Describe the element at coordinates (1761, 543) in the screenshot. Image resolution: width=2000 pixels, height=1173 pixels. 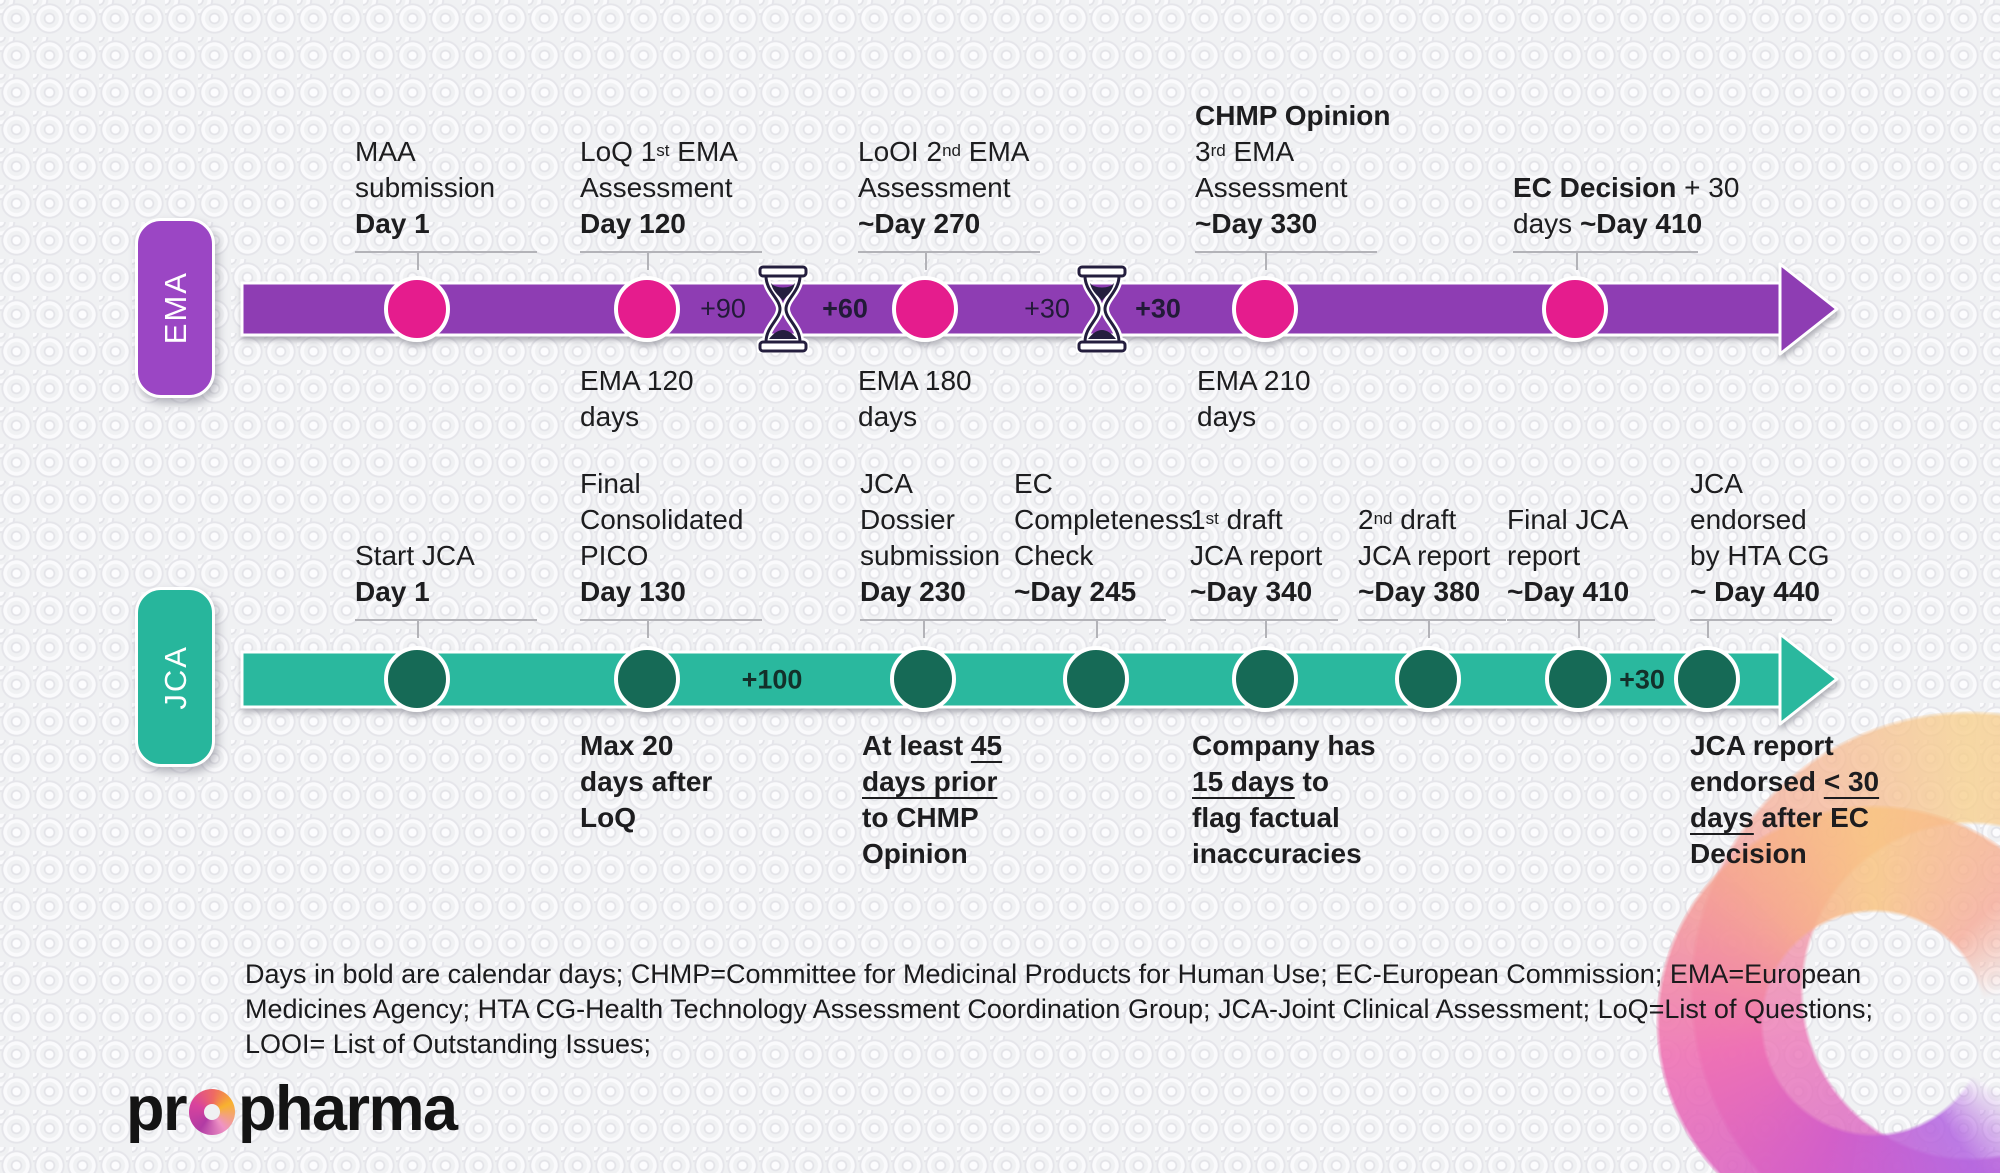
I see `event-label: JCA endorsed by HTA CG ~ Day 440` at that location.